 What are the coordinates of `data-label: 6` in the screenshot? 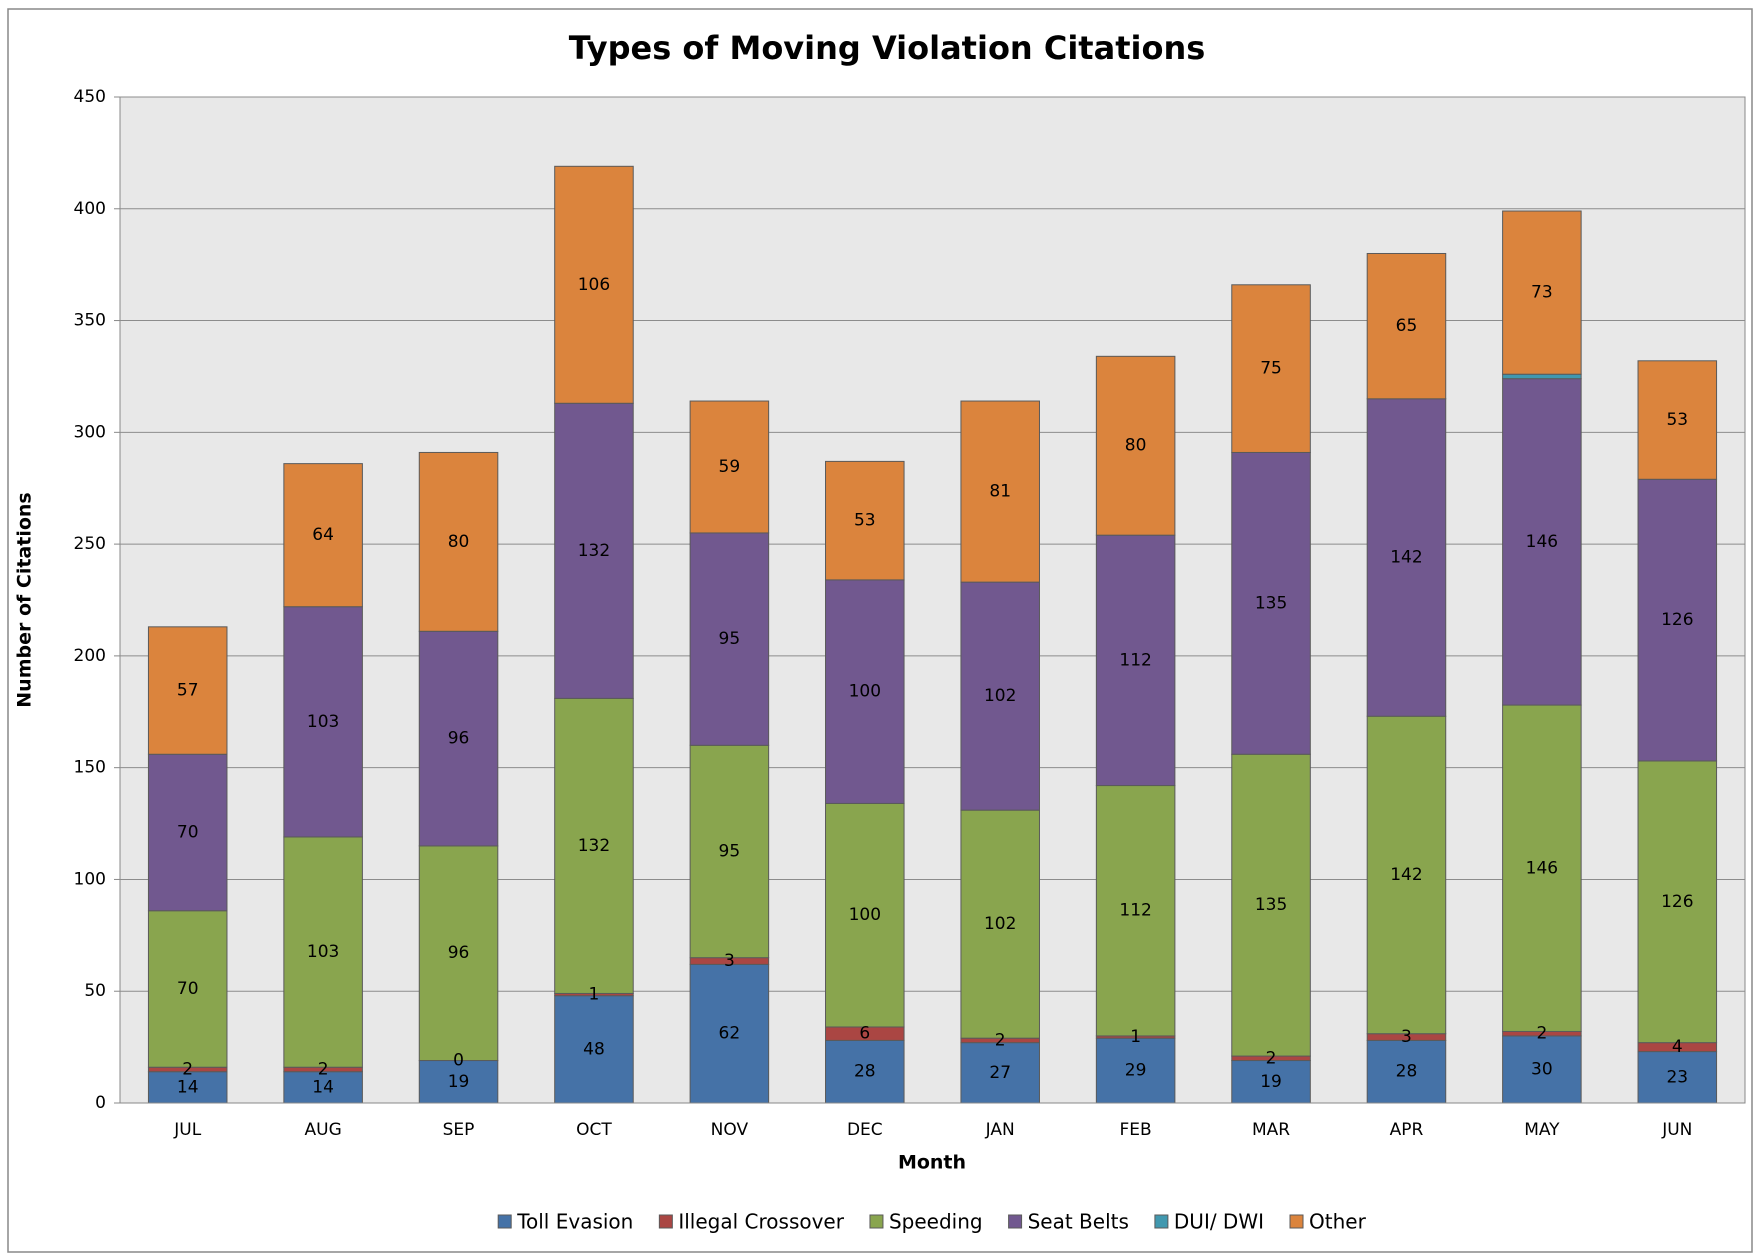 It's located at (864, 1034).